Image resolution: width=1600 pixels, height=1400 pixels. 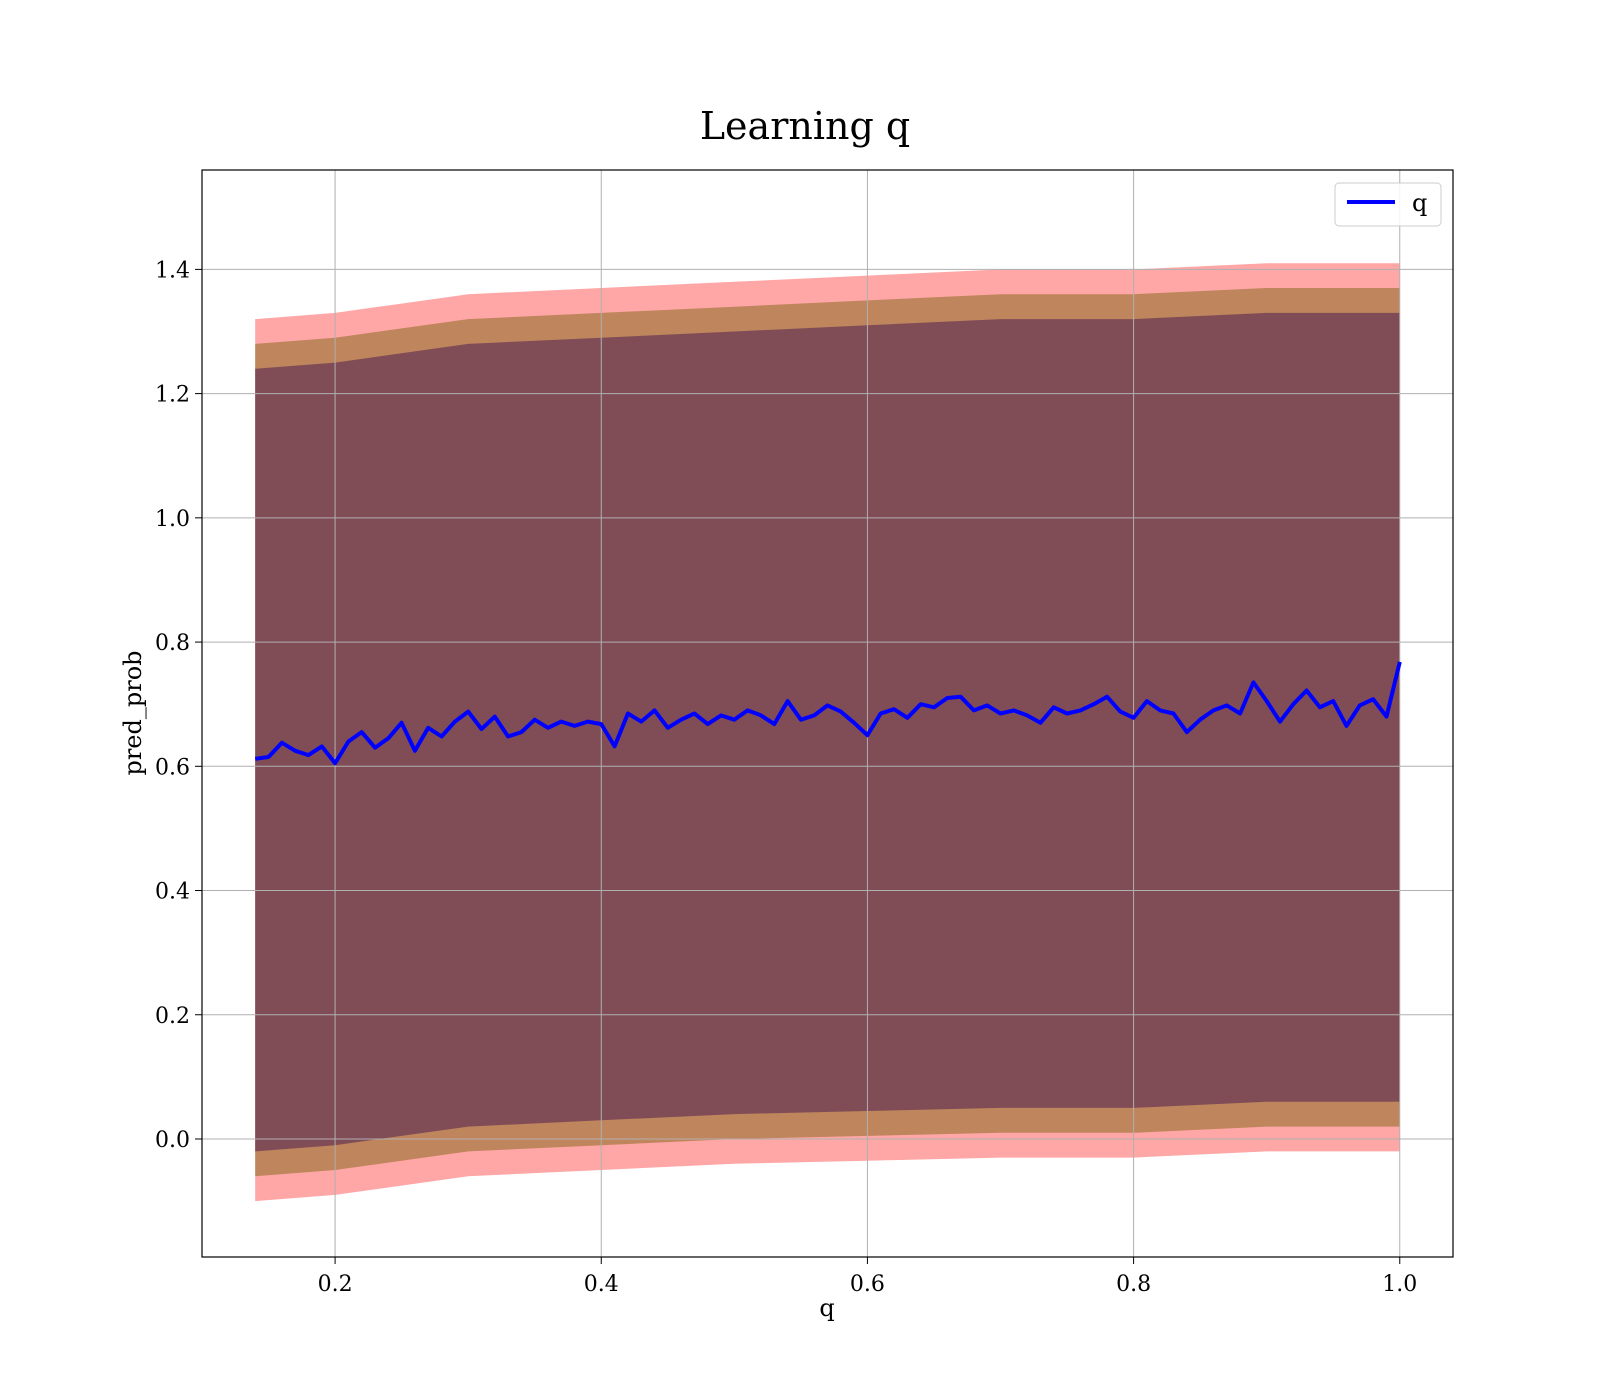 What do you see at coordinates (1419, 203) in the screenshot?
I see `legend-label-q: q` at bounding box center [1419, 203].